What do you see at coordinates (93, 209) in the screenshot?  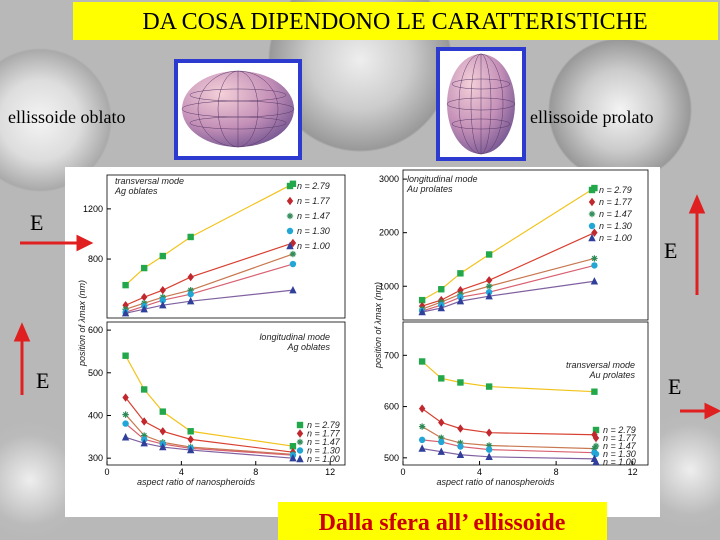 I see `y-tick-label: 1200` at bounding box center [93, 209].